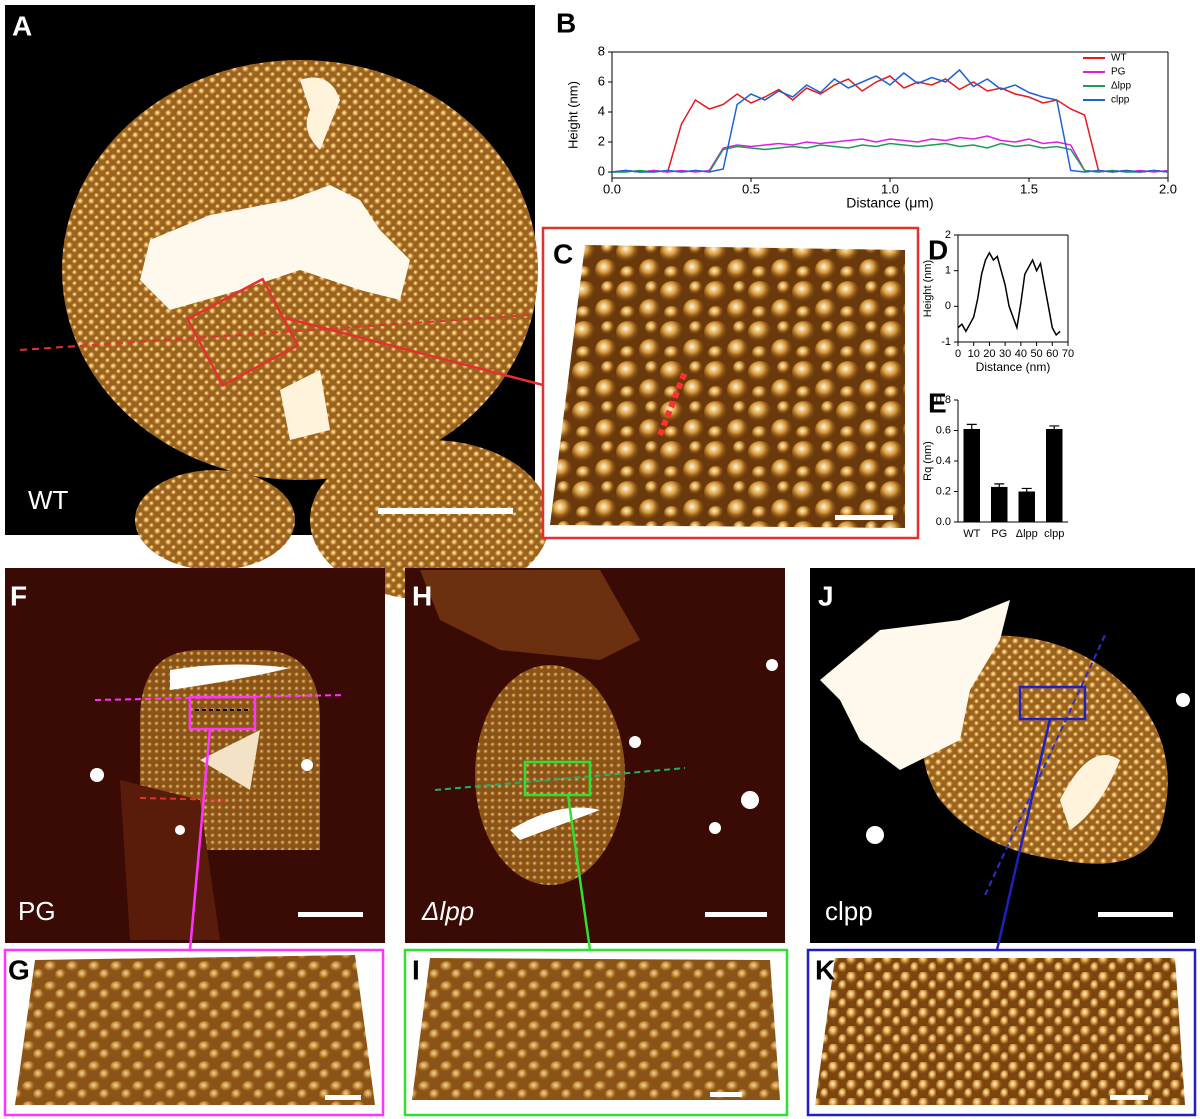 Image resolution: width=1200 pixels, height=1119 pixels. Describe the element at coordinates (1120, 100) in the screenshot. I see `legend-label: clpp` at that location.